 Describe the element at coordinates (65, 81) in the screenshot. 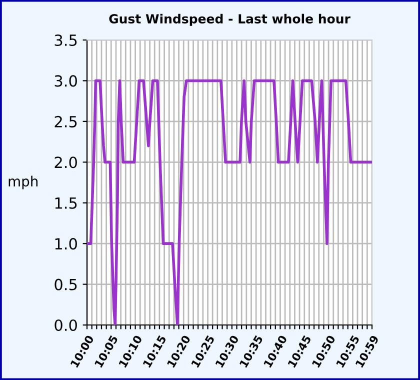

I see `y-tick-label: 3.0` at that location.